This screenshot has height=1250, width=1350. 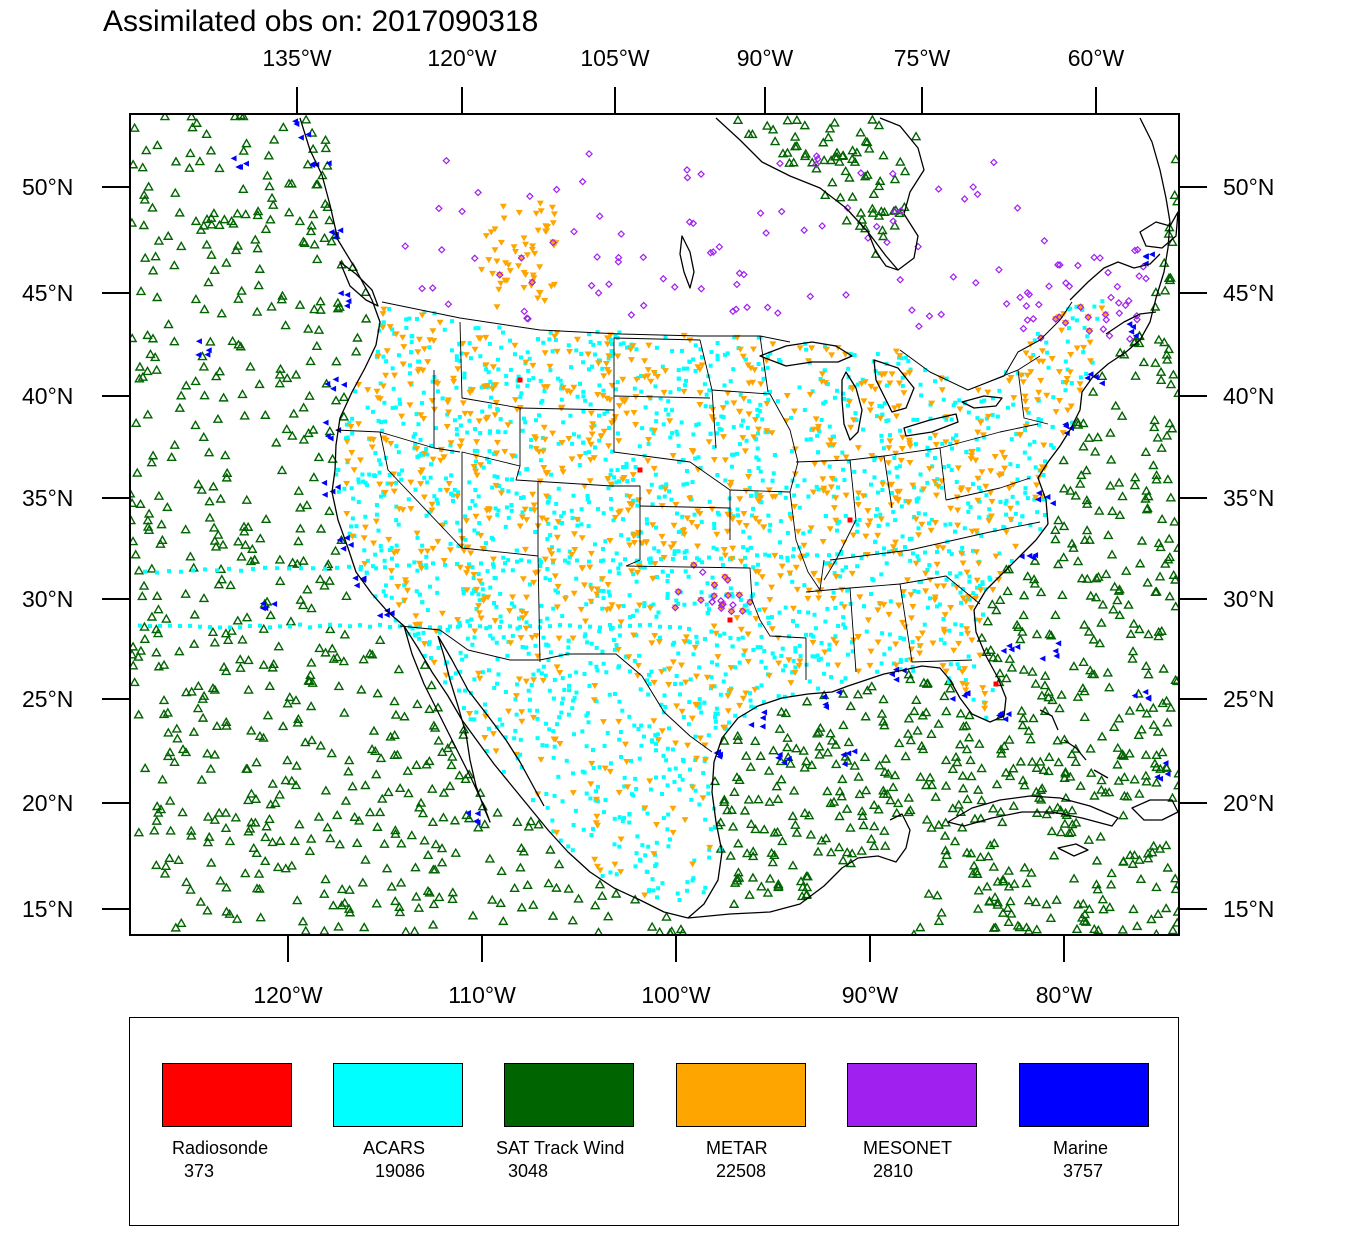 I want to click on left-lat-label: 35°N, so click(x=48, y=498).